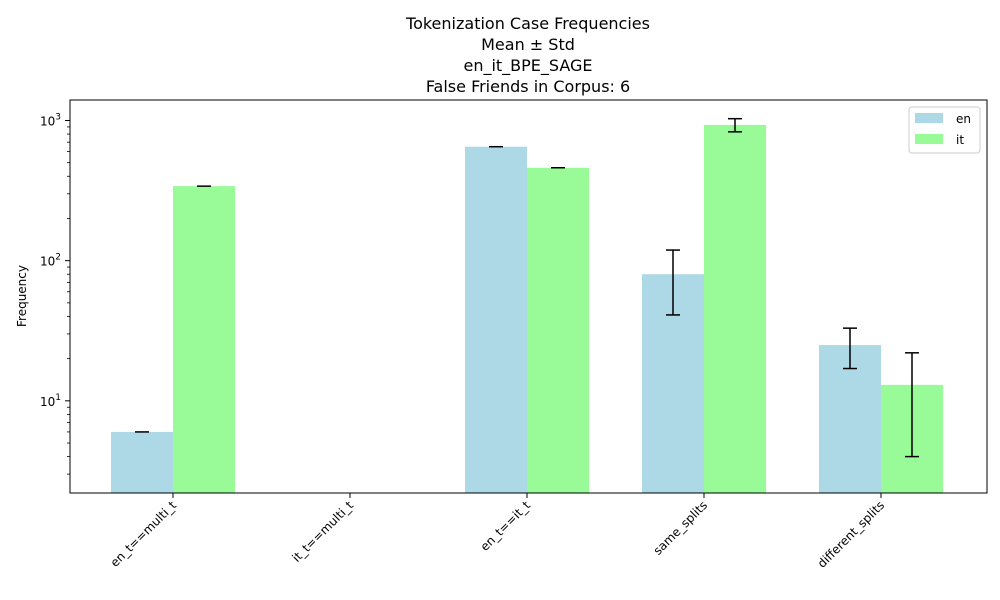 This screenshot has height=600, width=1000. Describe the element at coordinates (496, 319) in the screenshot. I see `bar-en-en_t==it_t` at that location.